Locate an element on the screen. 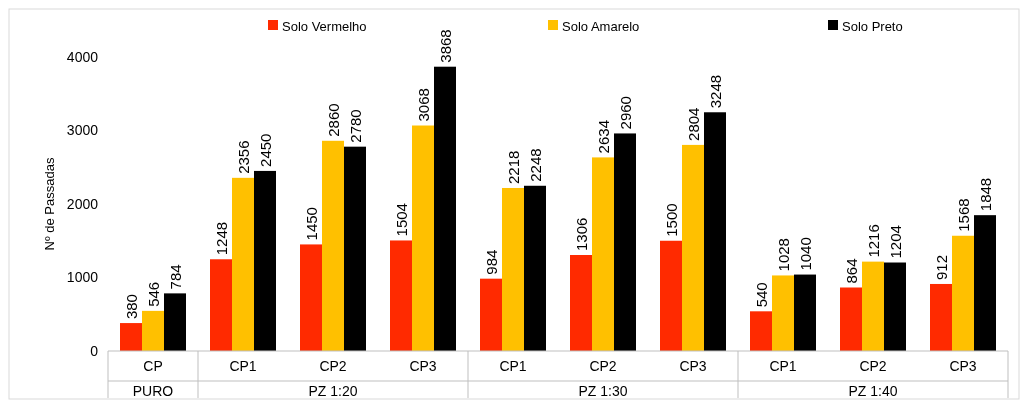  data-label: 546 is located at coordinates (153, 294).